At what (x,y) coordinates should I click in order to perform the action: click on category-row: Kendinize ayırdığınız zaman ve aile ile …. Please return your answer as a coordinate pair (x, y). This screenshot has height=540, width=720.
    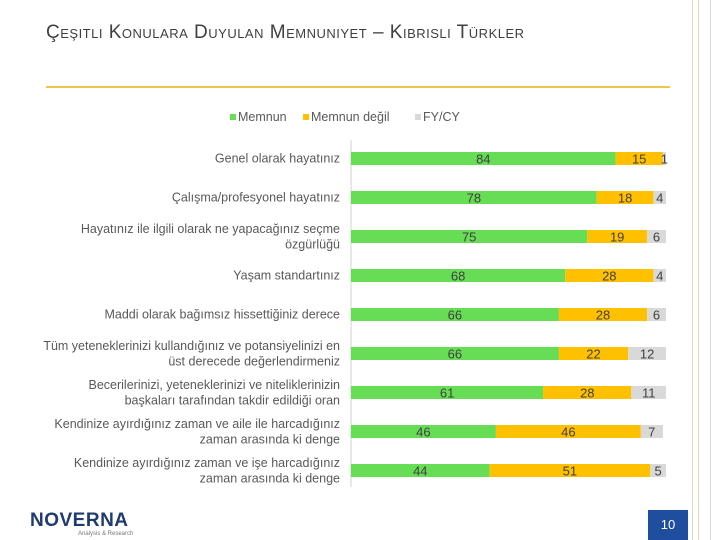
    Looking at the image, I should click on (358, 432).